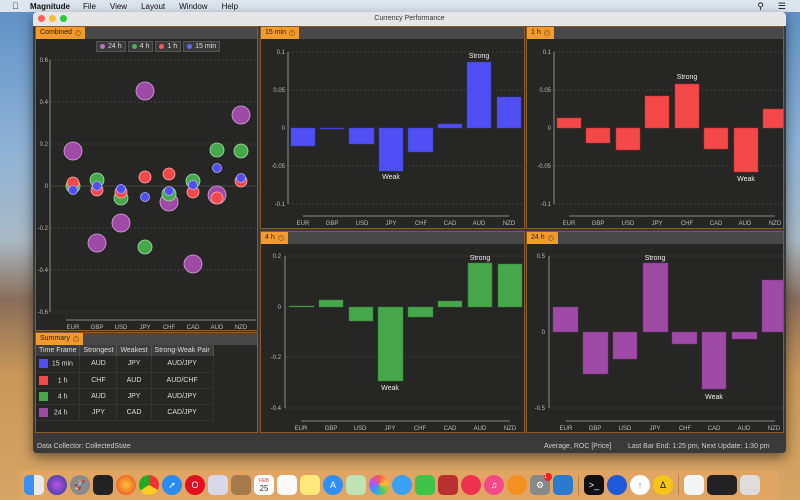 Image resolution: width=800 pixels, height=500 pixels. Describe the element at coordinates (153, 6) in the screenshot. I see `menu-layout: Layout` at that location.